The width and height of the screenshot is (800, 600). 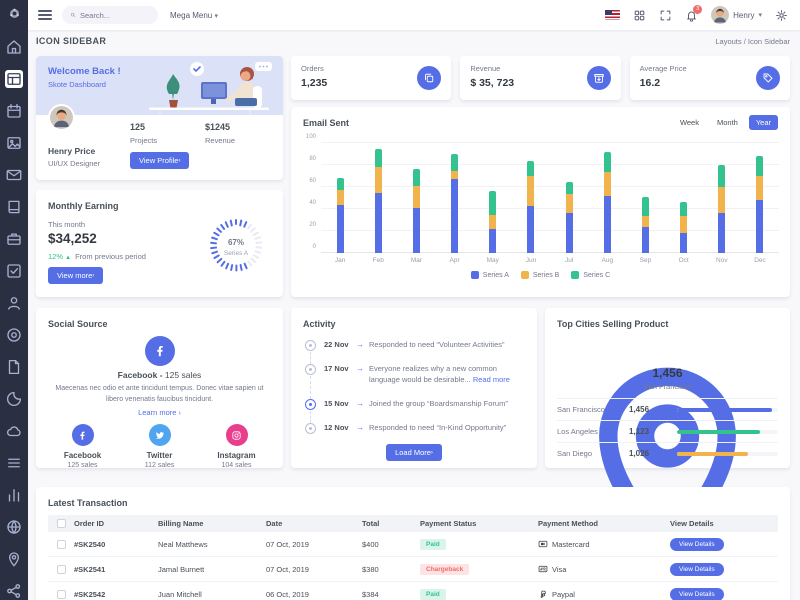 I want to click on top-city-value: 1,456, so click(x=667, y=373).